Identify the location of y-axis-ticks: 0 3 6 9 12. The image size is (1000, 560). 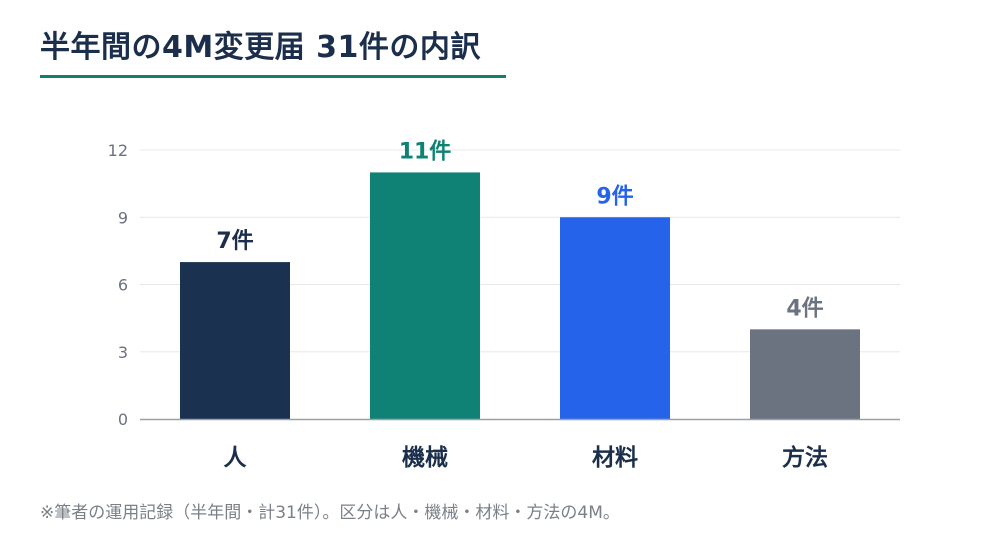
(118, 285).